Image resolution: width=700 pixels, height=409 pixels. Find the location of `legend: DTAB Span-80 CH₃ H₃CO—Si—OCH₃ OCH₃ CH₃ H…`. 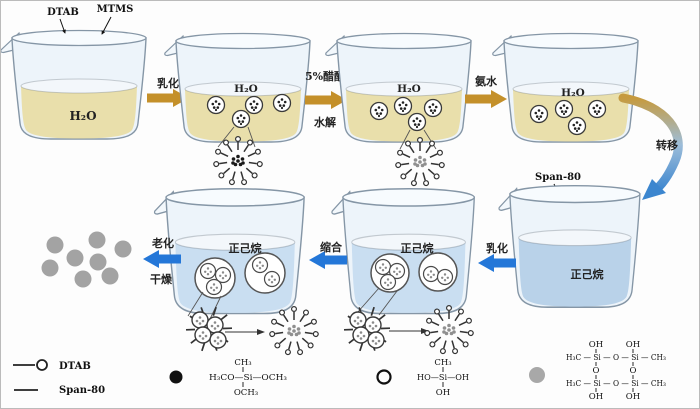

legend: DTAB Span-80 CH₃ H₃CO—Si—OCH₃ OCH₃ CH₃ H… is located at coordinates (339, 371).